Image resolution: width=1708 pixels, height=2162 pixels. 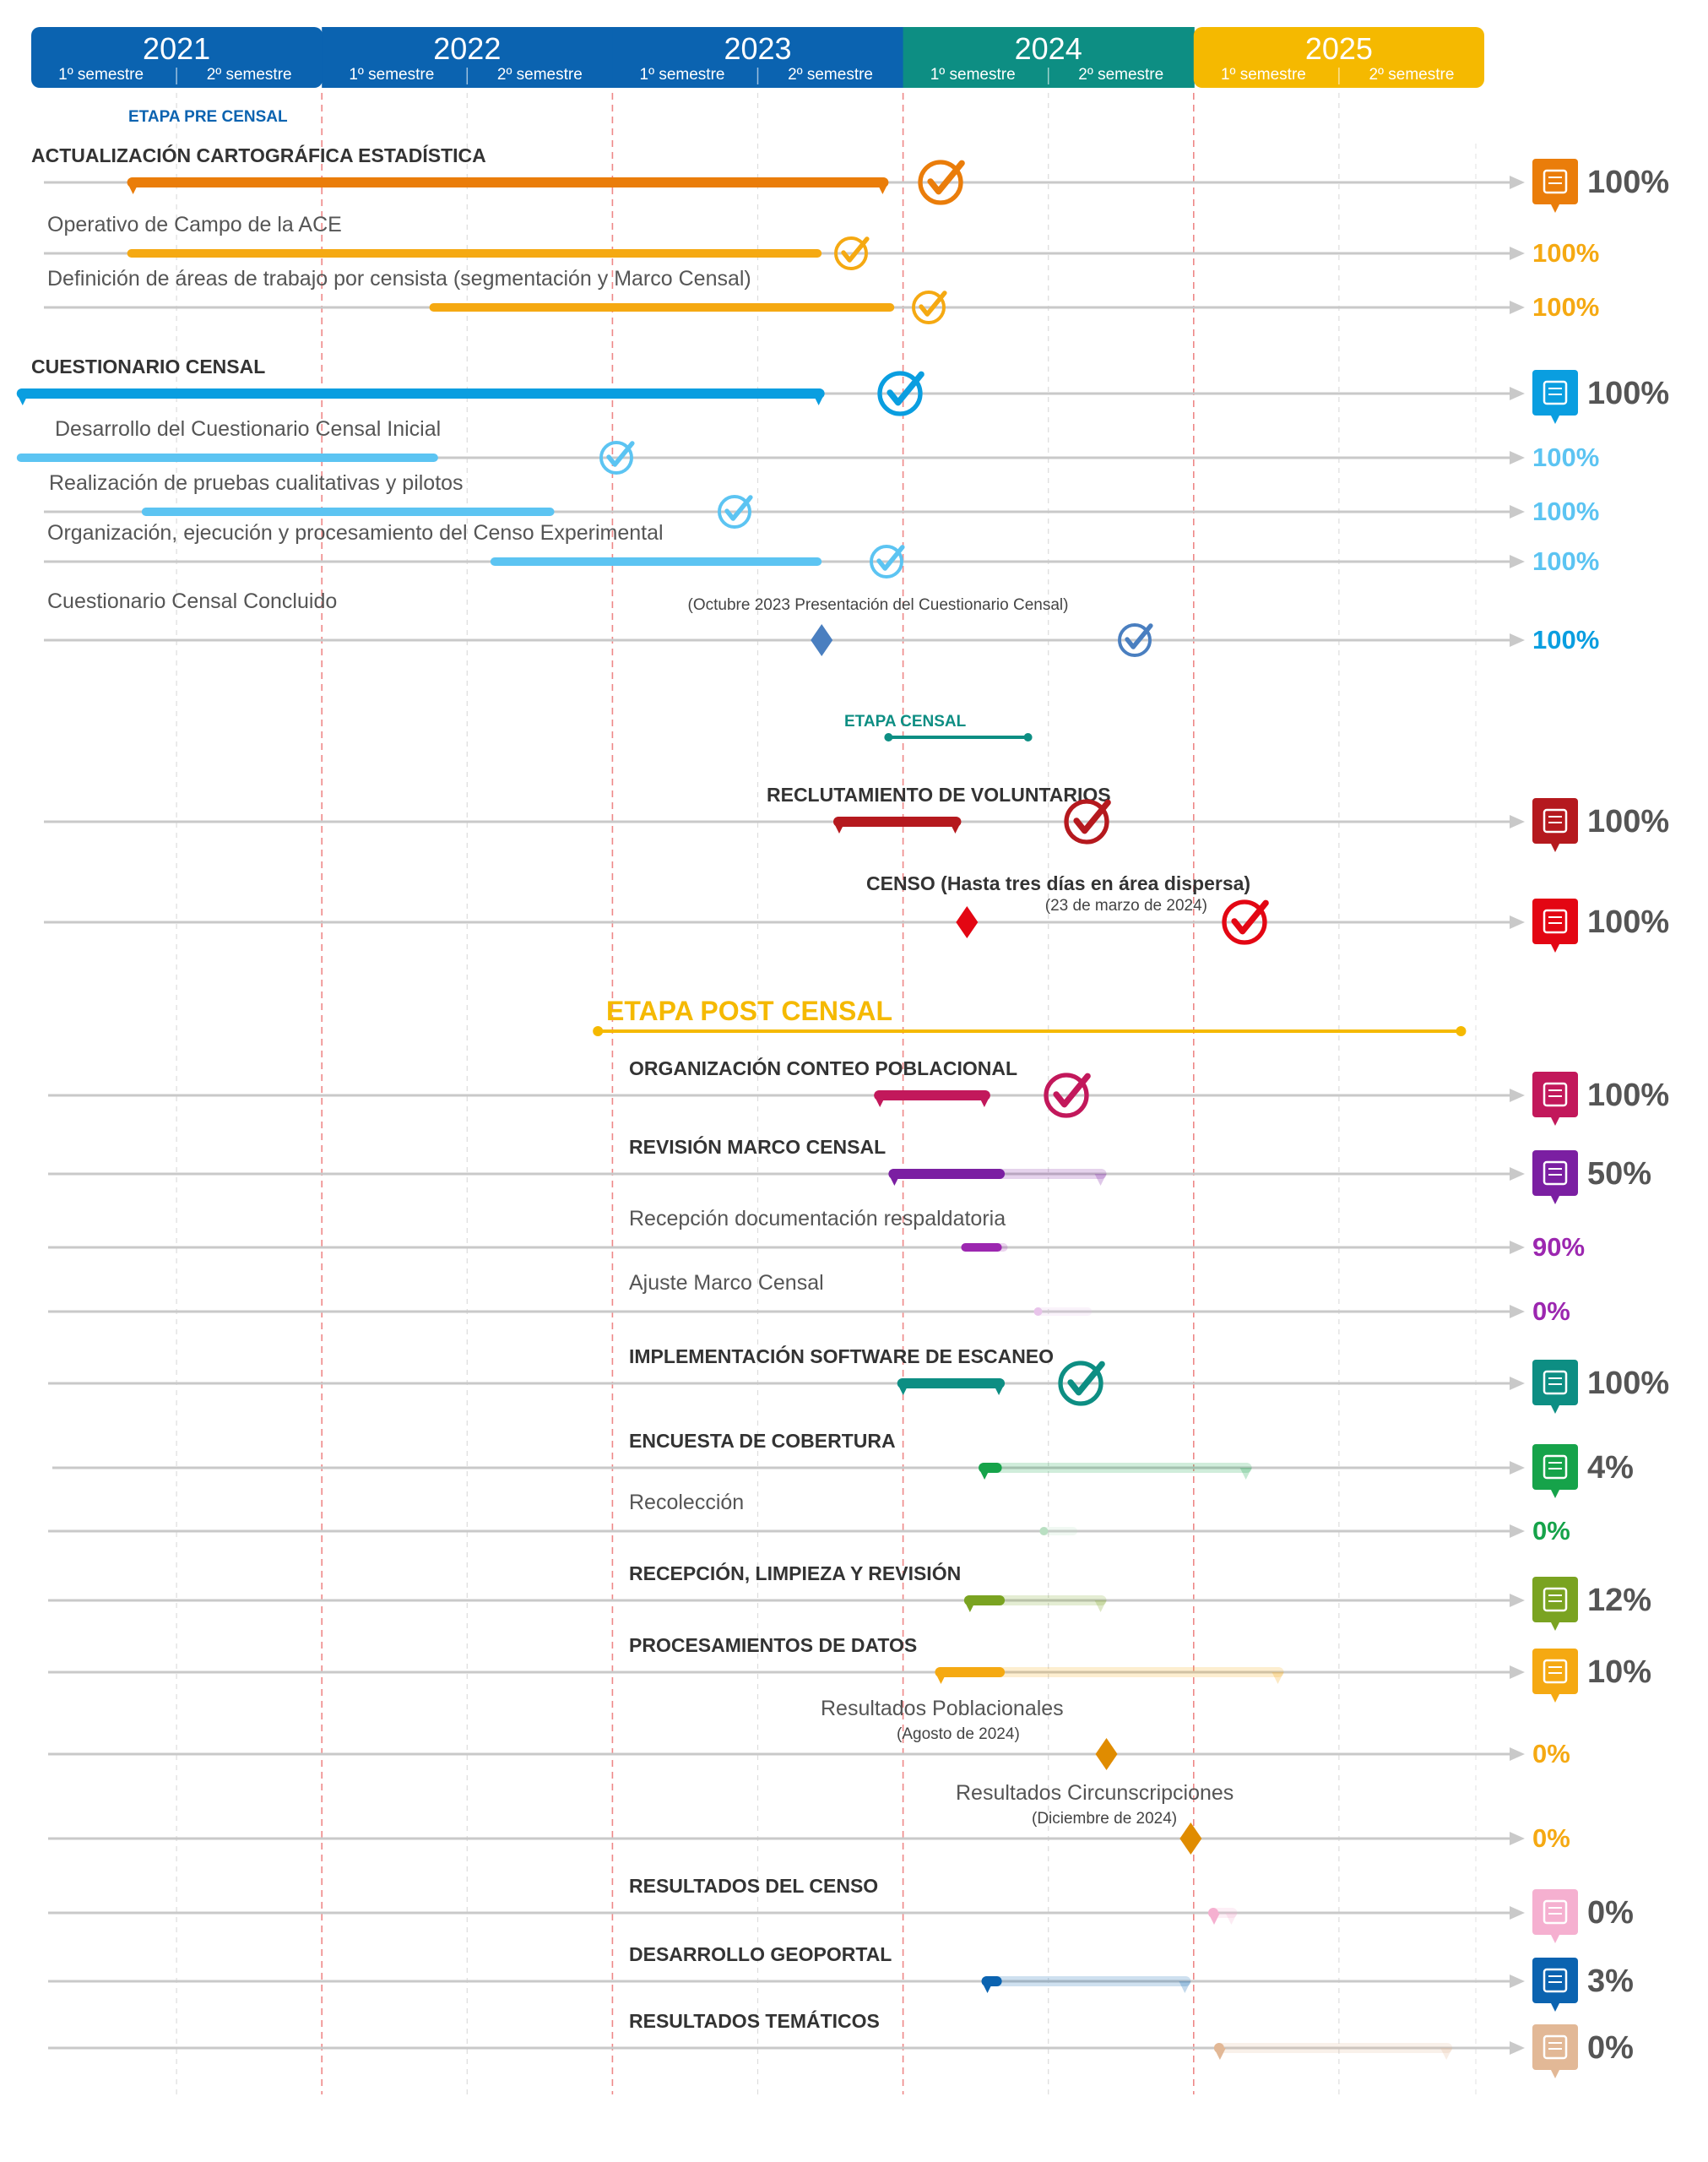 What do you see at coordinates (1048, 48) in the screenshot?
I see `year-label-2024: 2024` at bounding box center [1048, 48].